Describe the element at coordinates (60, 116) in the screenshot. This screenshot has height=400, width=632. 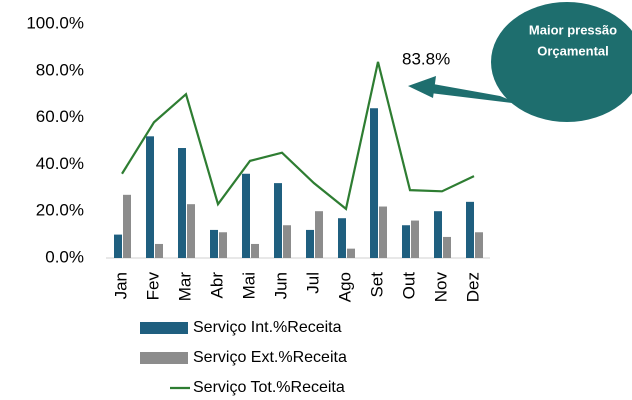
I see `y-tick-label: 60.0%` at that location.